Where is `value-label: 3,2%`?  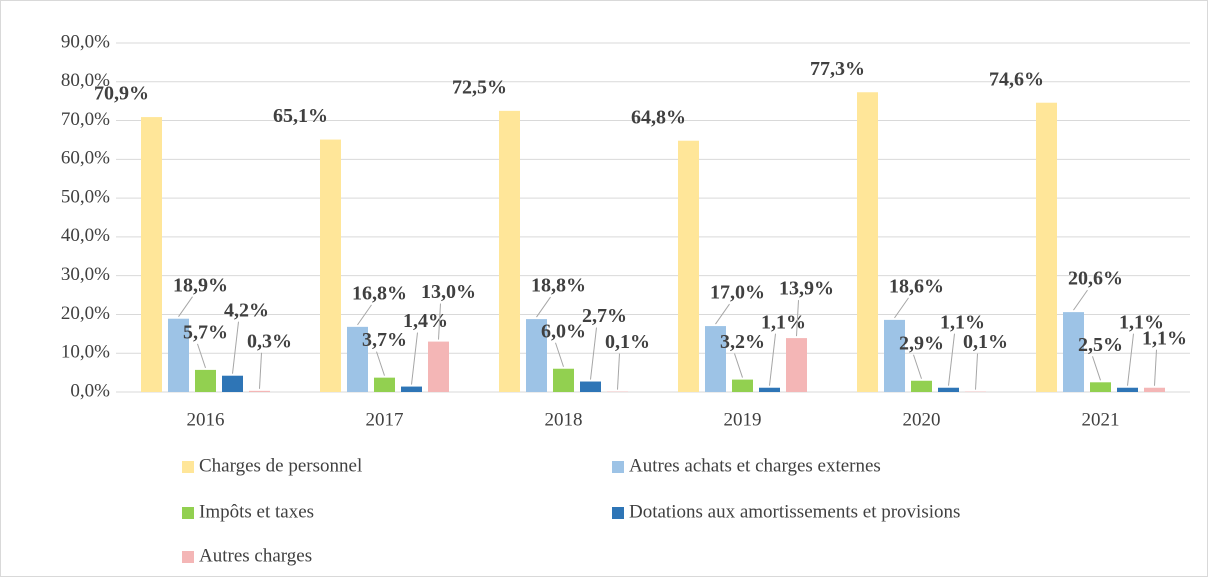
value-label: 3,2% is located at coordinates (742, 342).